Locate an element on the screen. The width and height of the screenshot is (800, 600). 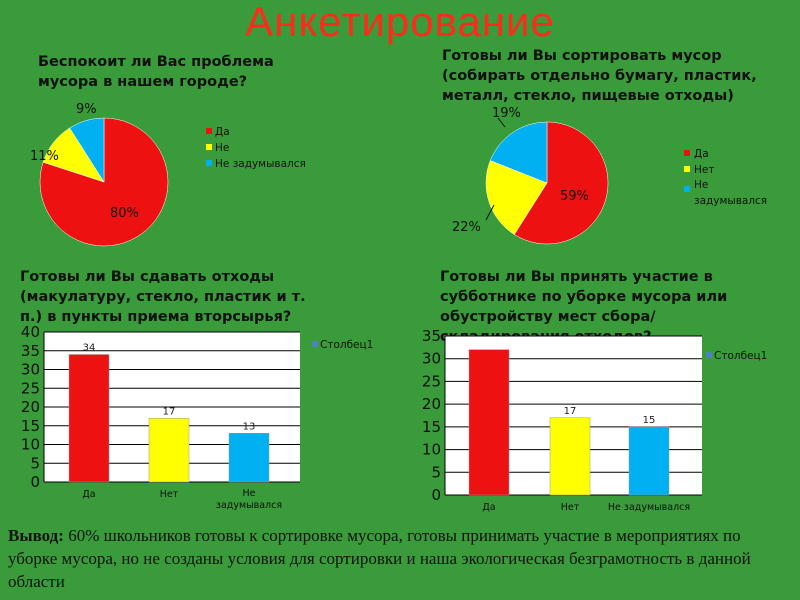
bar1-ytick-0: 0 is located at coordinates (35, 482).